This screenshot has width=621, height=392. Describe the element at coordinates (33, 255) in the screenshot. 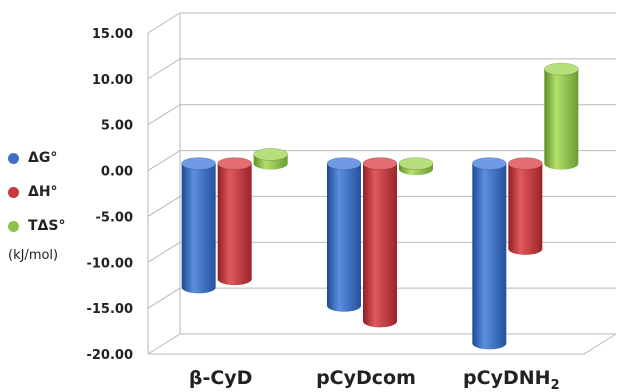

I see `unit-label: (kJ/mol)` at that location.